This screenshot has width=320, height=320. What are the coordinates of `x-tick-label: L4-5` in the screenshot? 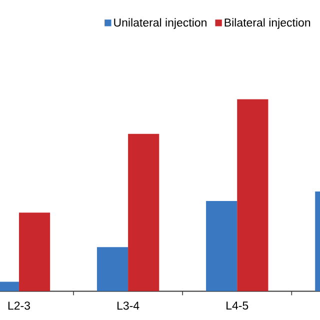 It's located at (237, 306).